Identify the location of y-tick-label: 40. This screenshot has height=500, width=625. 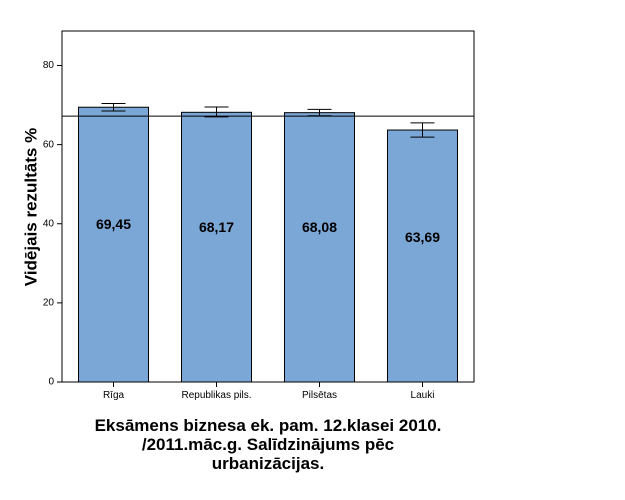
(49, 223).